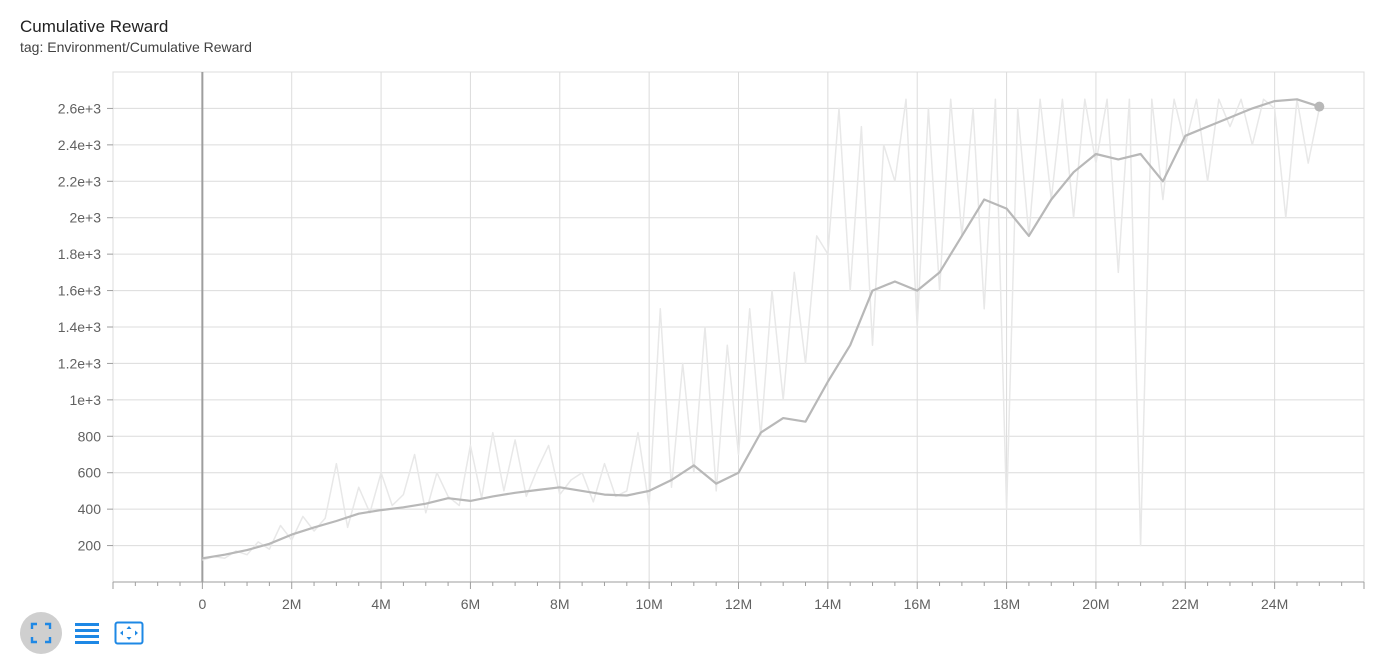 The image size is (1388, 661). Describe the element at coordinates (90, 546) in the screenshot. I see `y-tick-label: 200` at that location.